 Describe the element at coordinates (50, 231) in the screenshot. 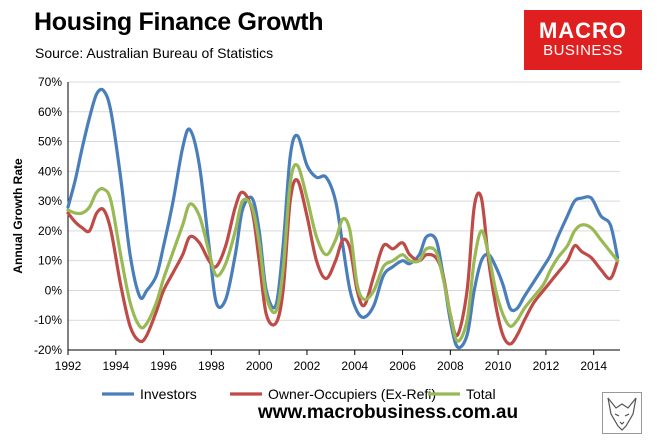

I see `y-tick-label: 20%` at that location.